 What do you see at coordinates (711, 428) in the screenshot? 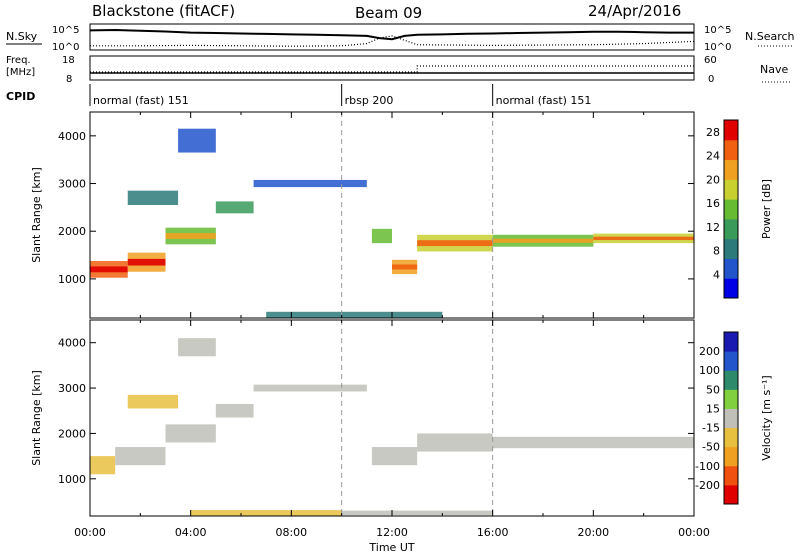
I see `colorbar-tick-label: -15` at bounding box center [711, 428].